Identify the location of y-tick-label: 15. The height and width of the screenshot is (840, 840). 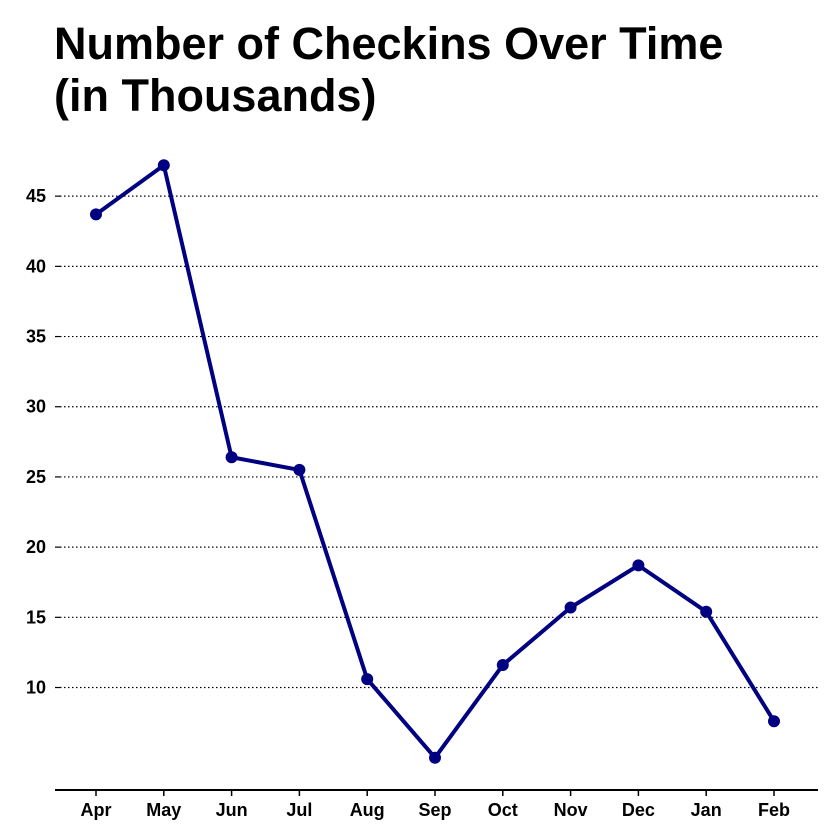
(36, 617).